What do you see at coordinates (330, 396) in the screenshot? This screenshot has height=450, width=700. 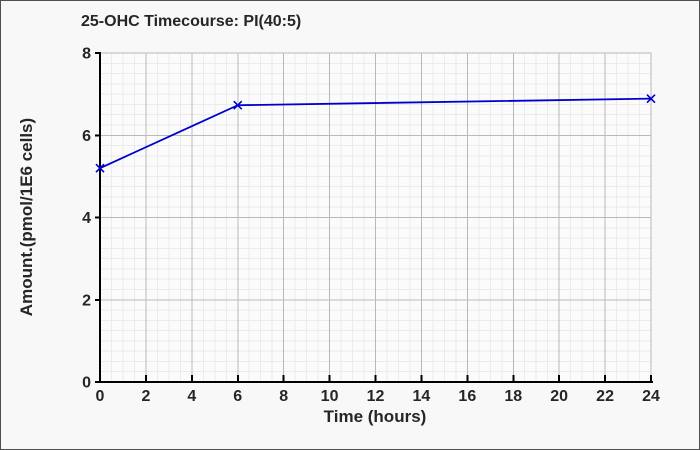 I see `svg-text: 10` at bounding box center [330, 396].